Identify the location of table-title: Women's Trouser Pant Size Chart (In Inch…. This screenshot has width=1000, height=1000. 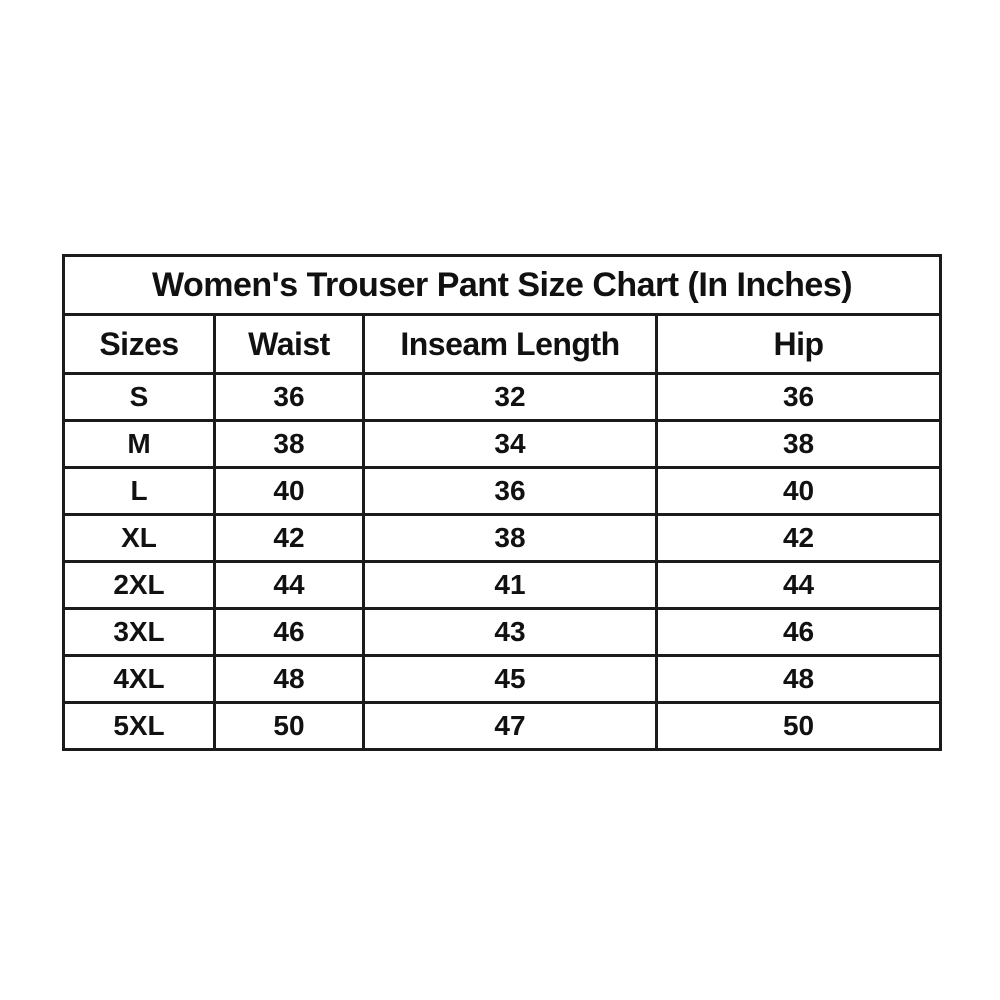
(502, 285).